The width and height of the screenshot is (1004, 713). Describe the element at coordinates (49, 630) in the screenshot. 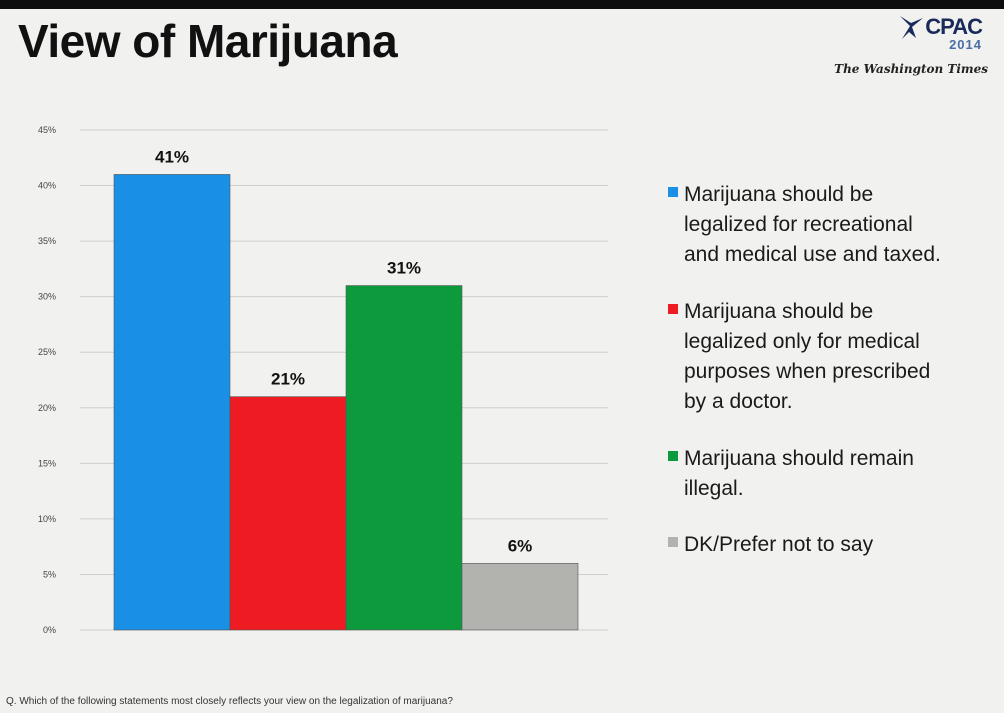

I see `y-tick-label: 0%` at that location.